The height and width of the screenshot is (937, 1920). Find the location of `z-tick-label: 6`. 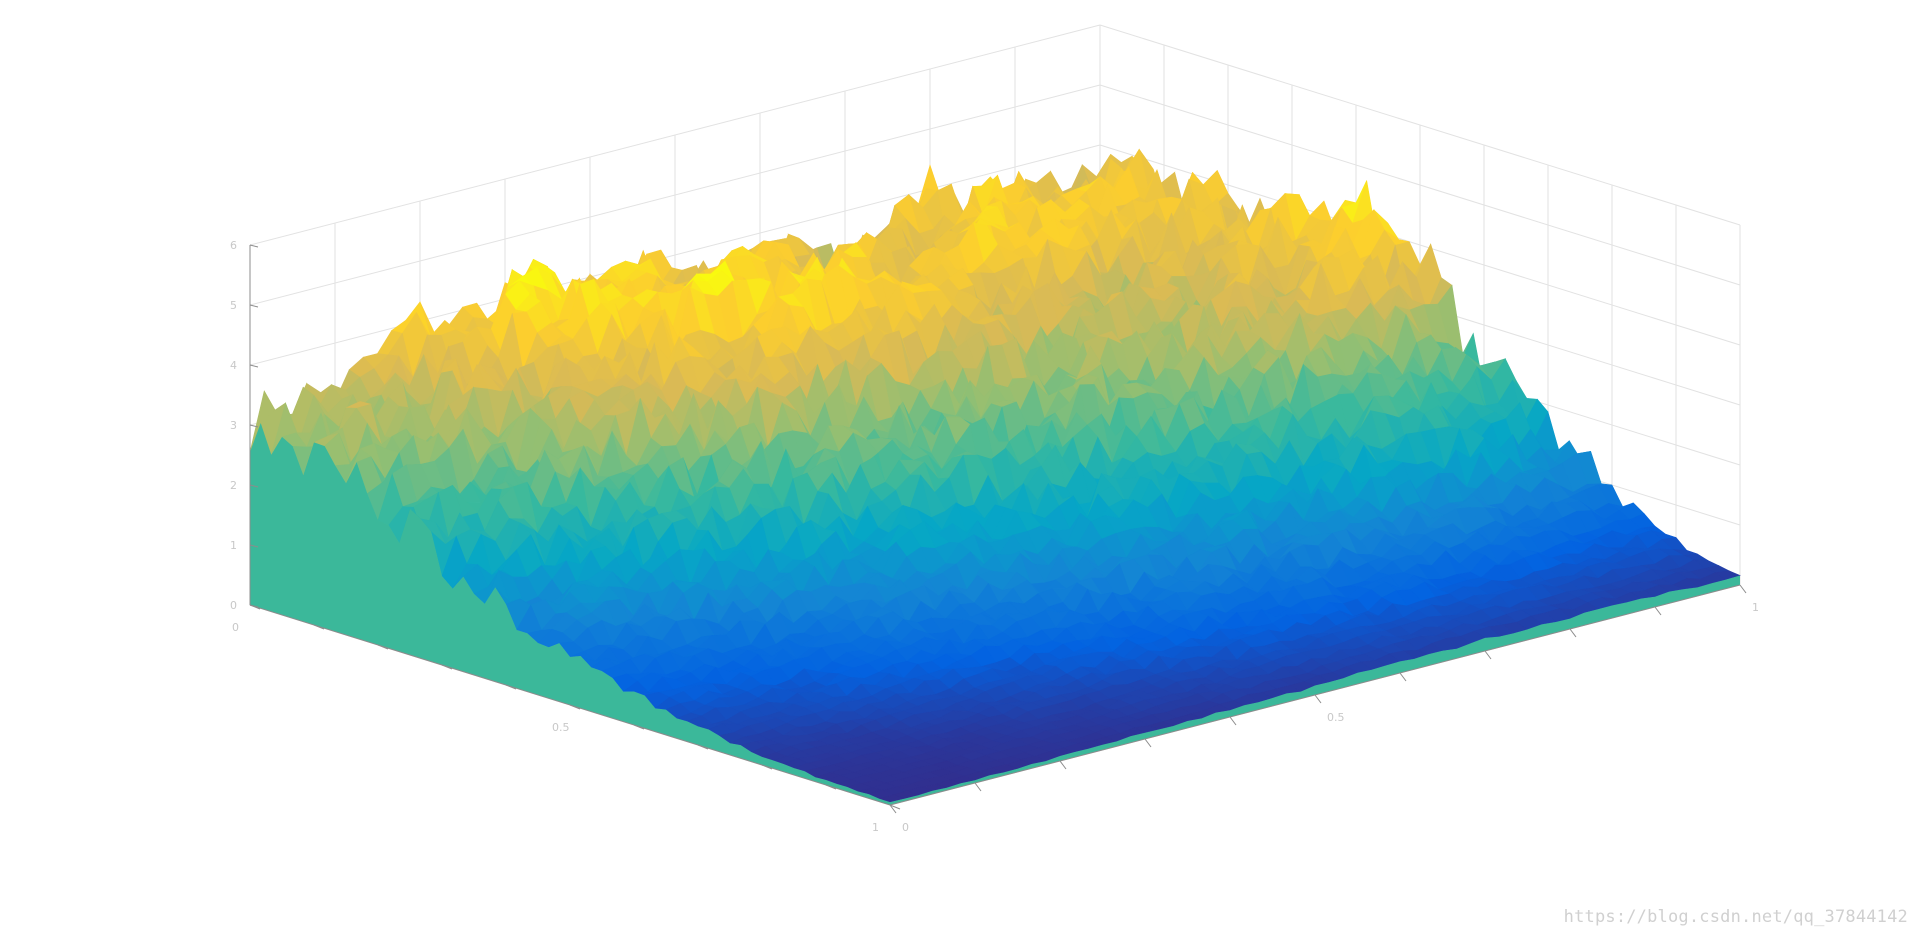

z-tick-label: 6 is located at coordinates (233, 245).